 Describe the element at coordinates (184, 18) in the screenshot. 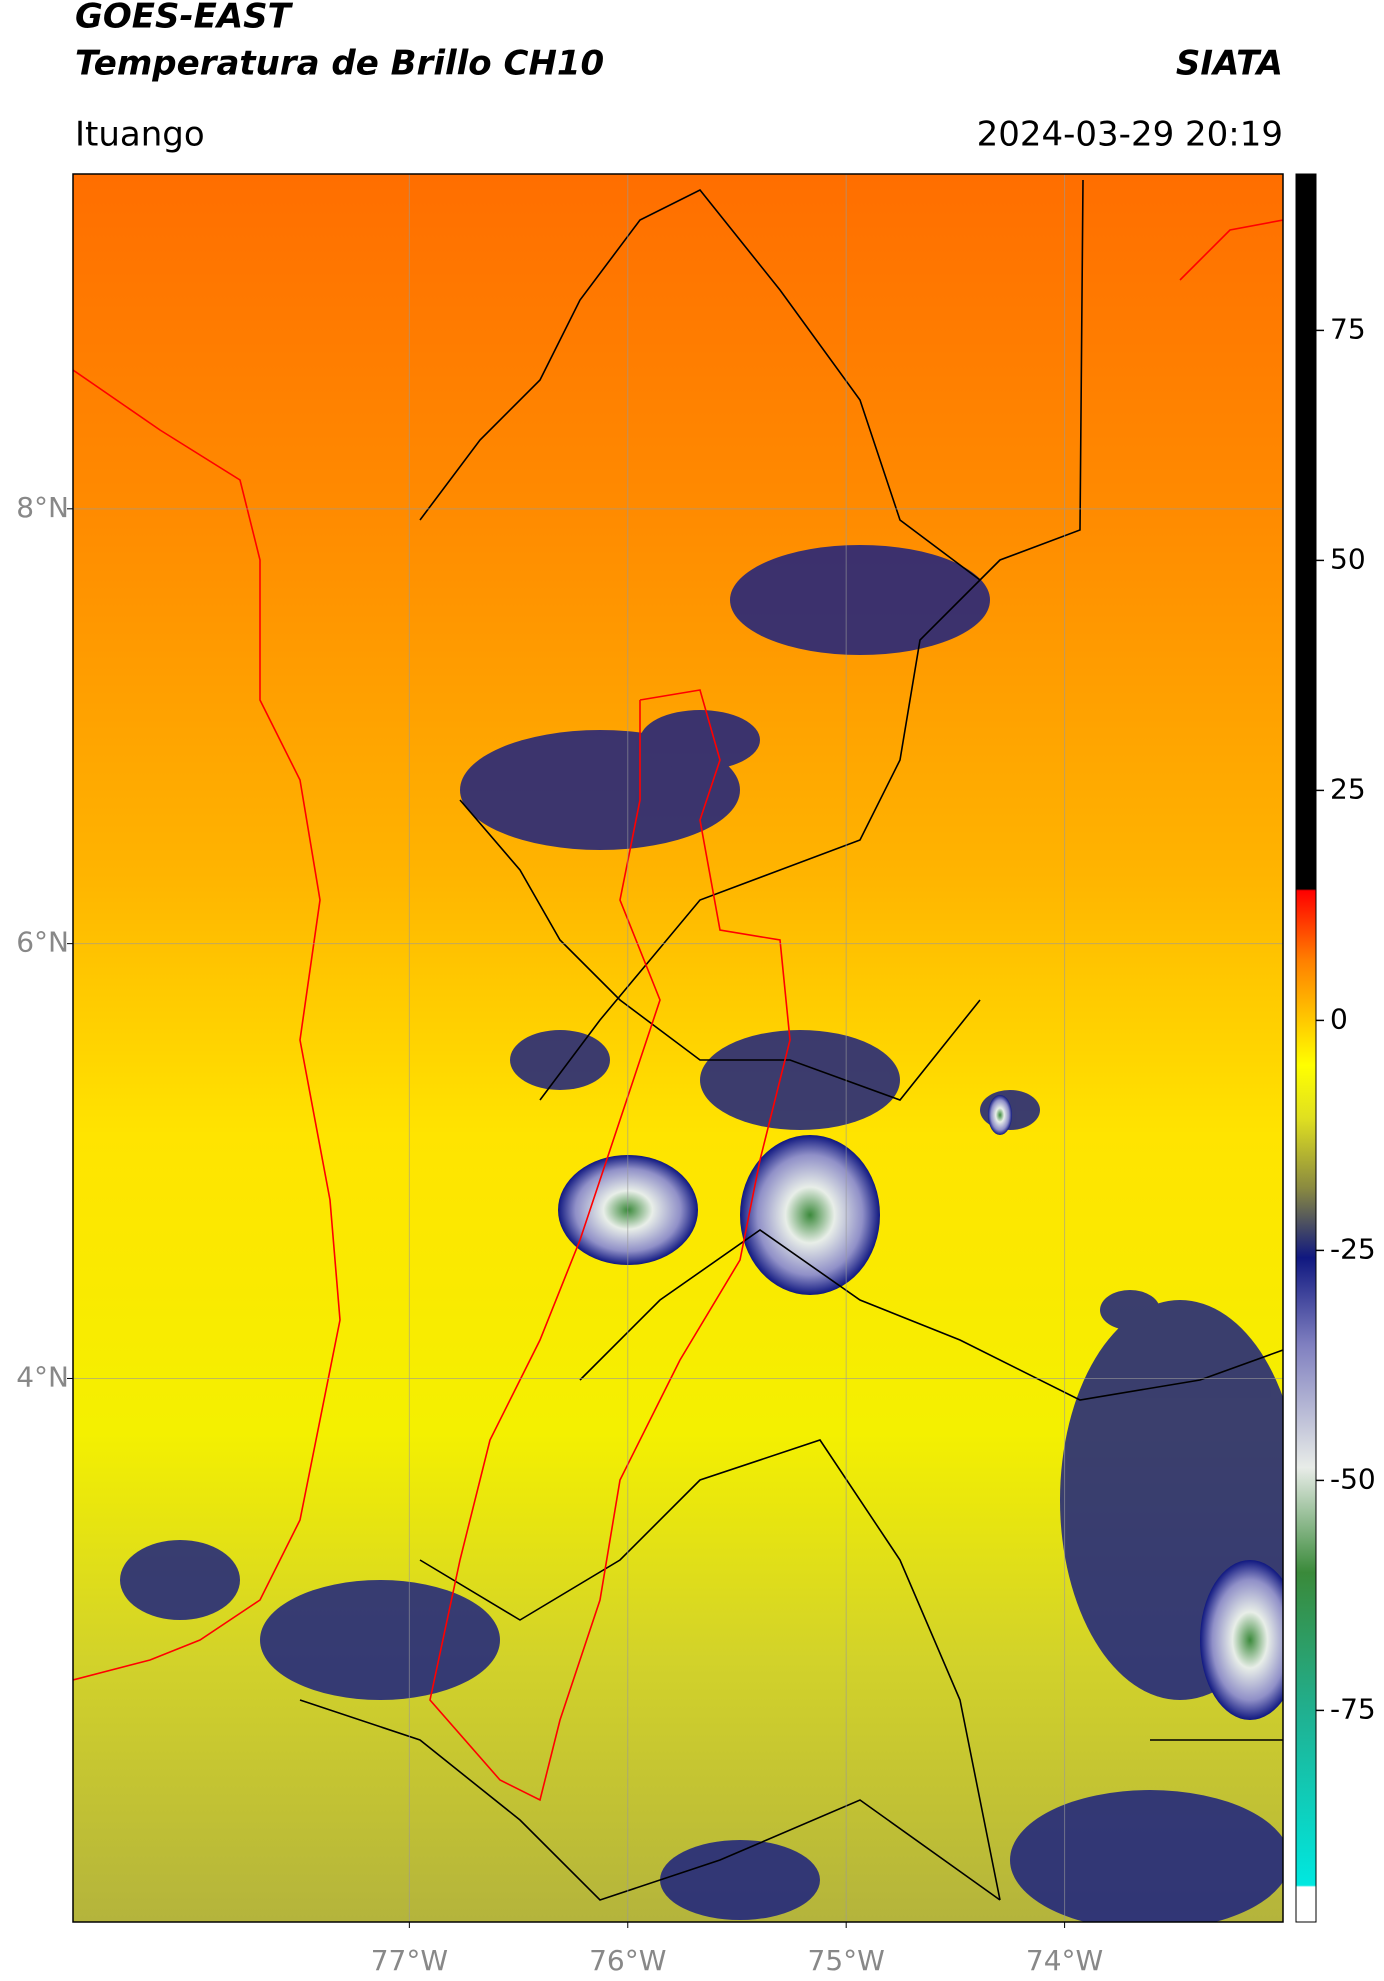

I see `title: GOES-EAST` at that location.